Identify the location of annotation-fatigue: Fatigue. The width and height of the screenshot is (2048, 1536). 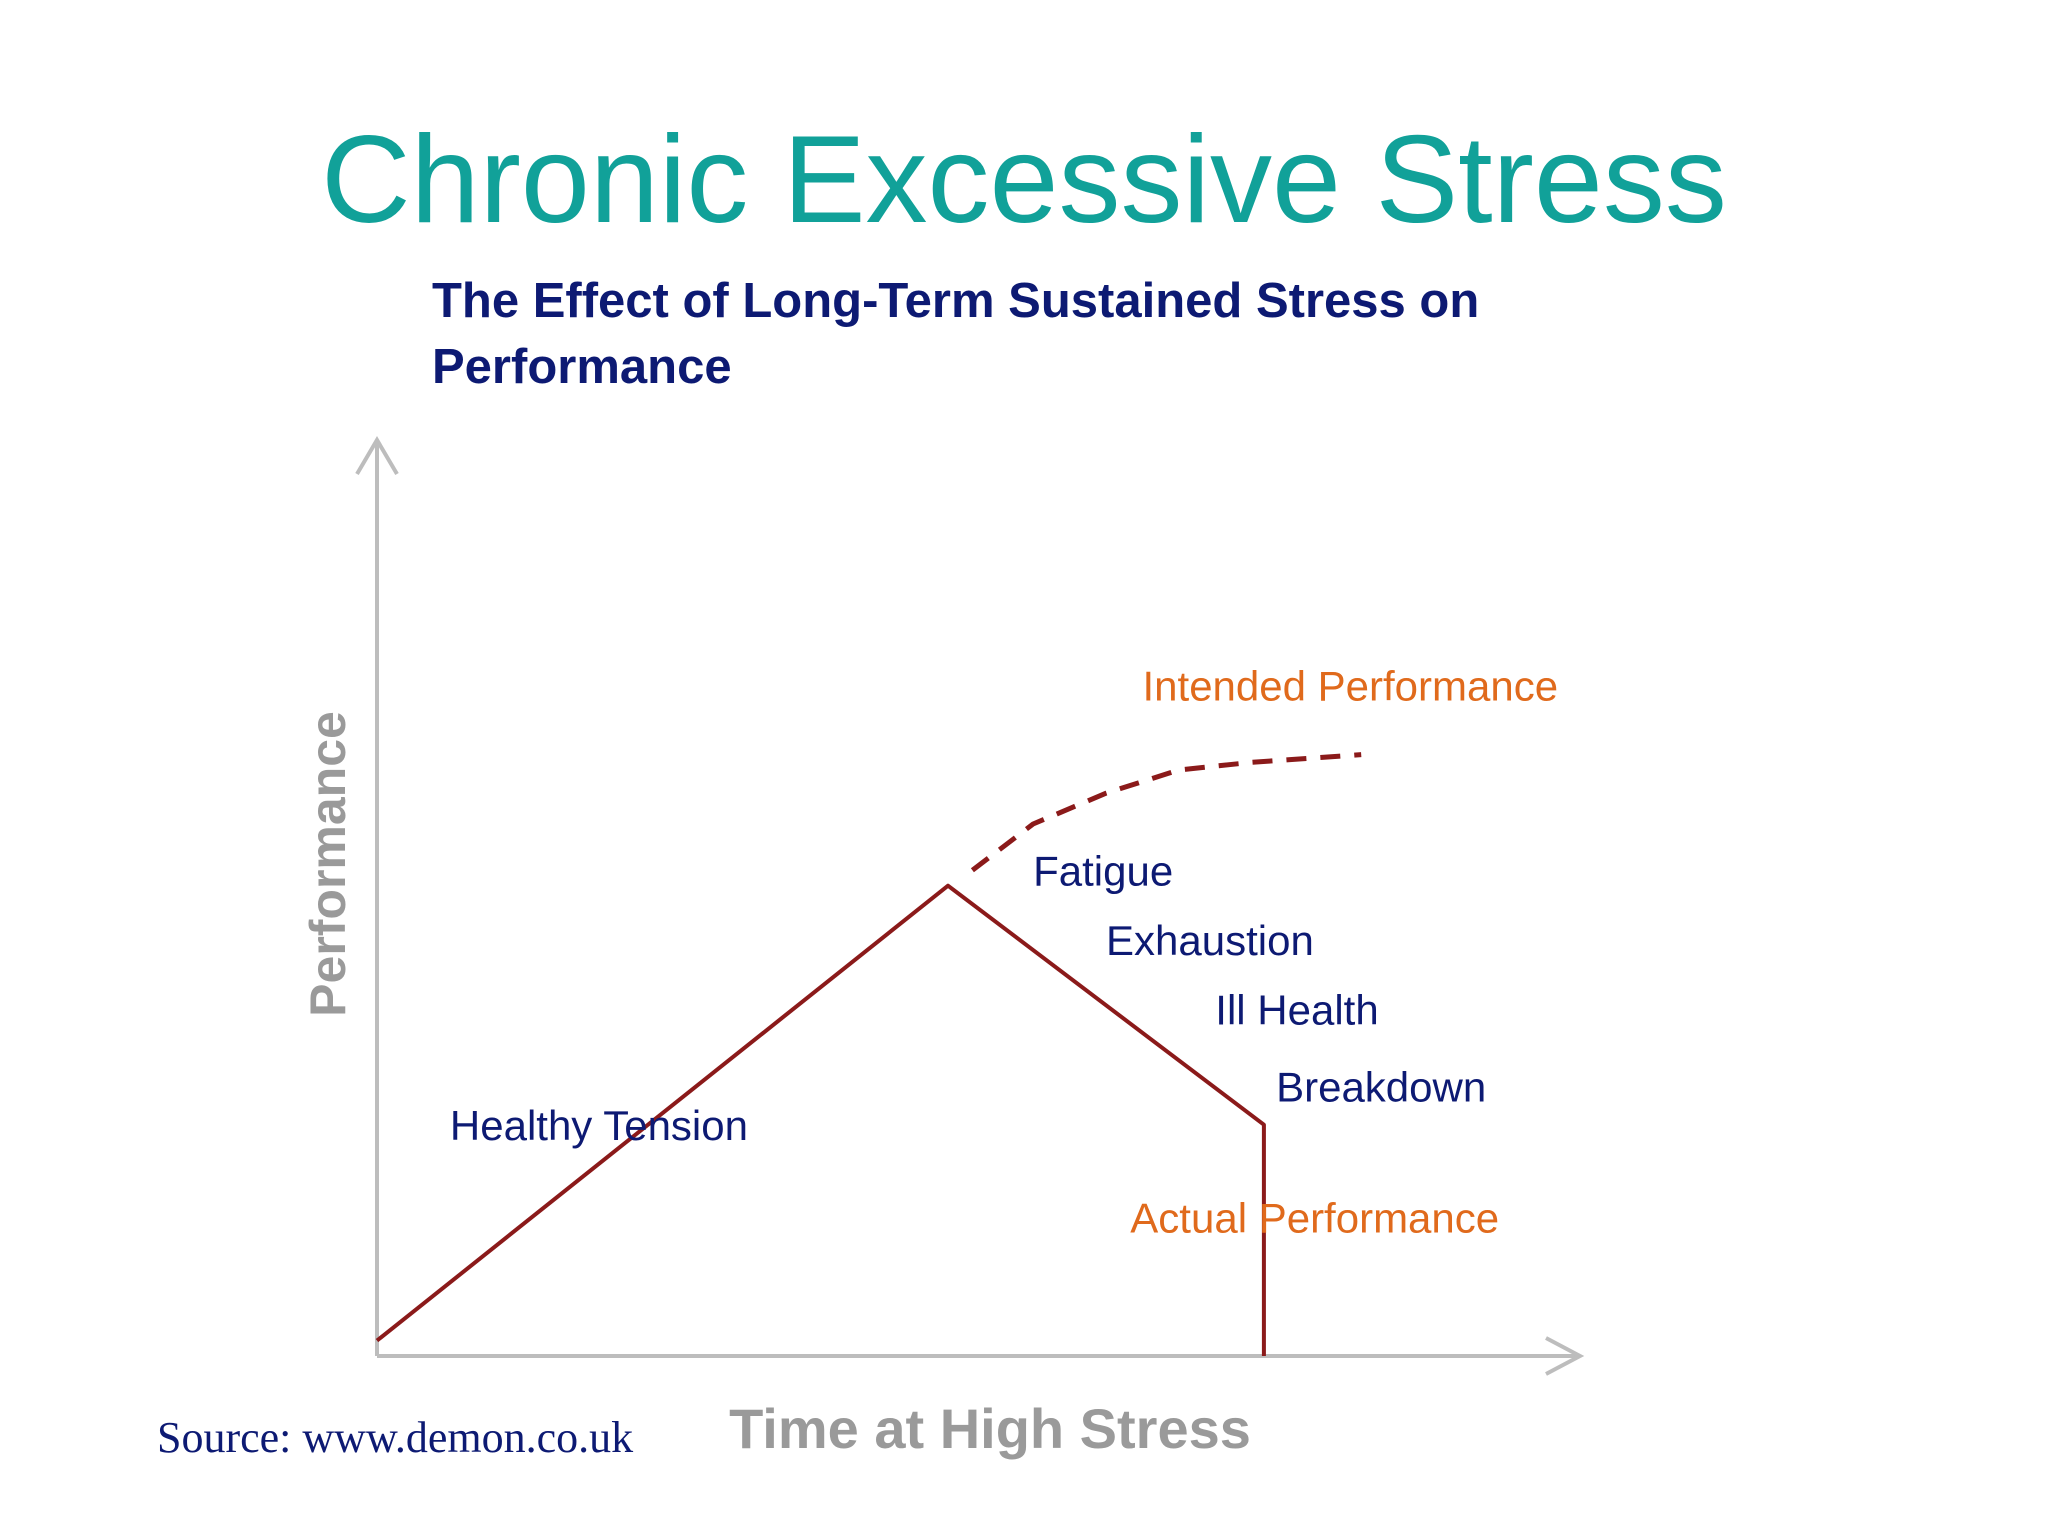
(1103, 871).